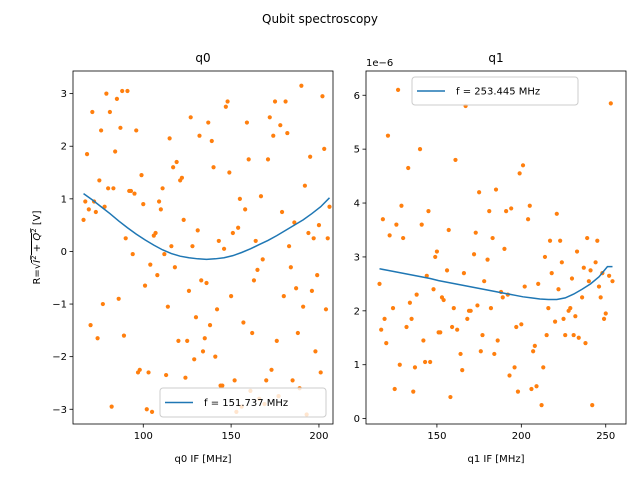 This screenshot has height=480, width=640. Describe the element at coordinates (357, 257) in the screenshot. I see `y-tick-label: 3` at that location.